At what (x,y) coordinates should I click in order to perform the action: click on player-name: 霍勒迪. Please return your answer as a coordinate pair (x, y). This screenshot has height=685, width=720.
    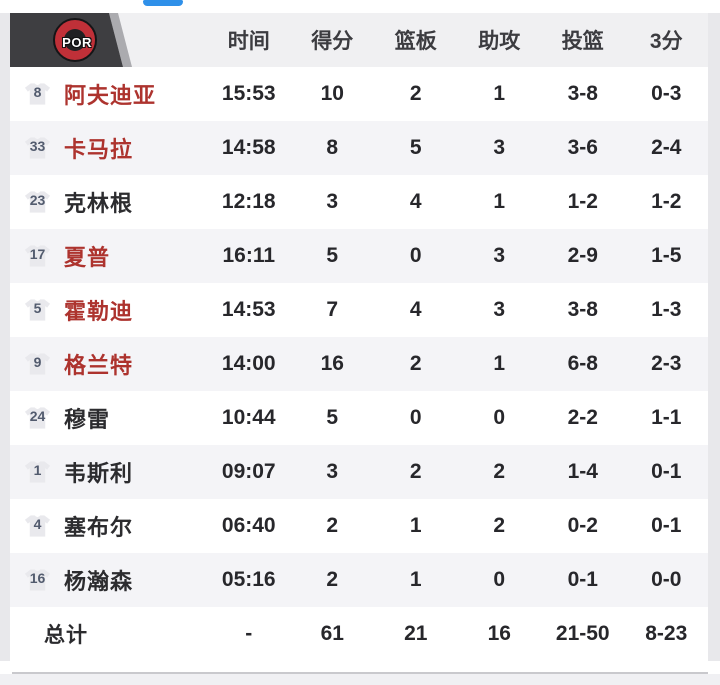
    Looking at the image, I should click on (99, 311).